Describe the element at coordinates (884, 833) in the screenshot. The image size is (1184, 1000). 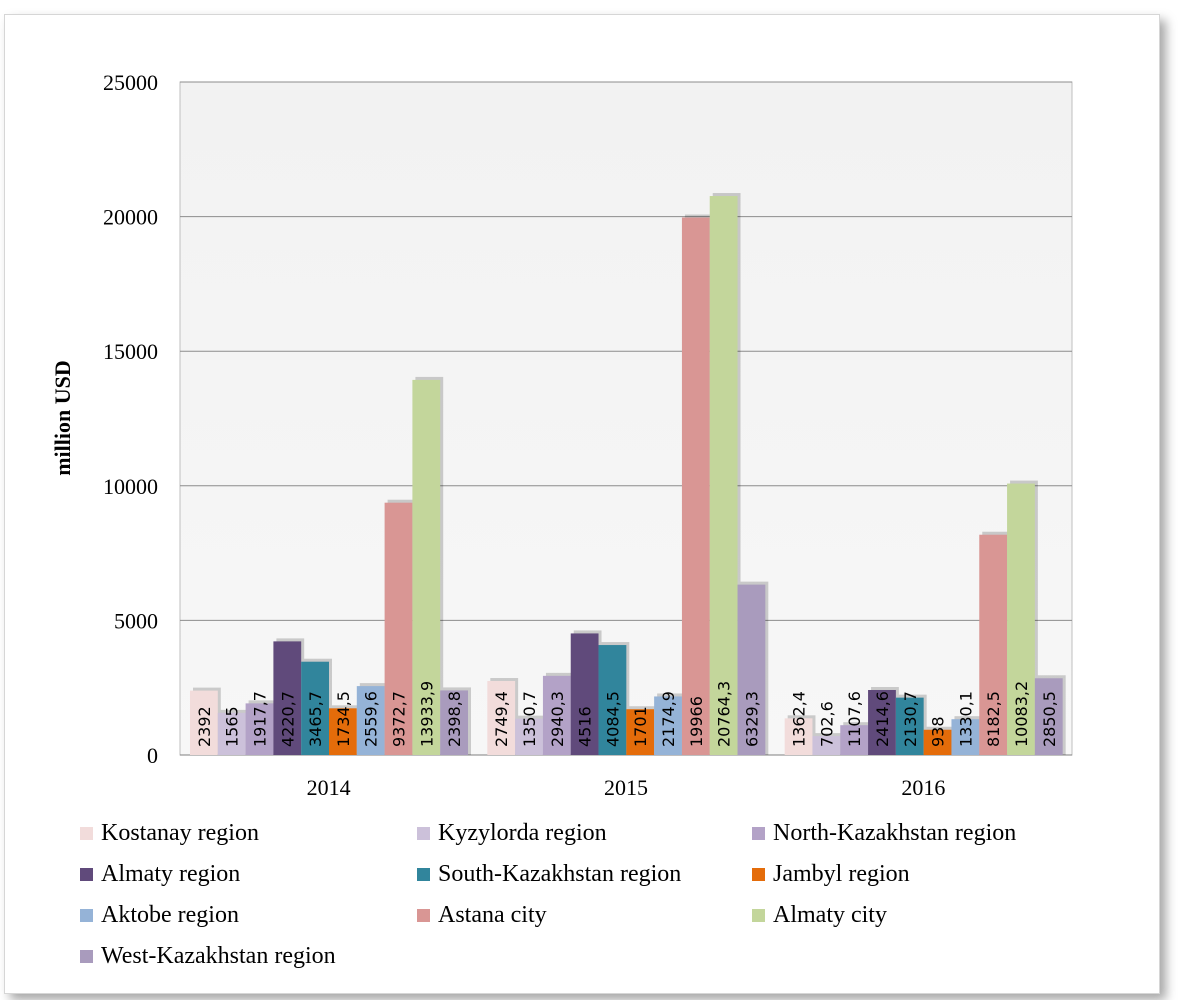
I see `legend-item: North-Kazakhstan region` at that location.